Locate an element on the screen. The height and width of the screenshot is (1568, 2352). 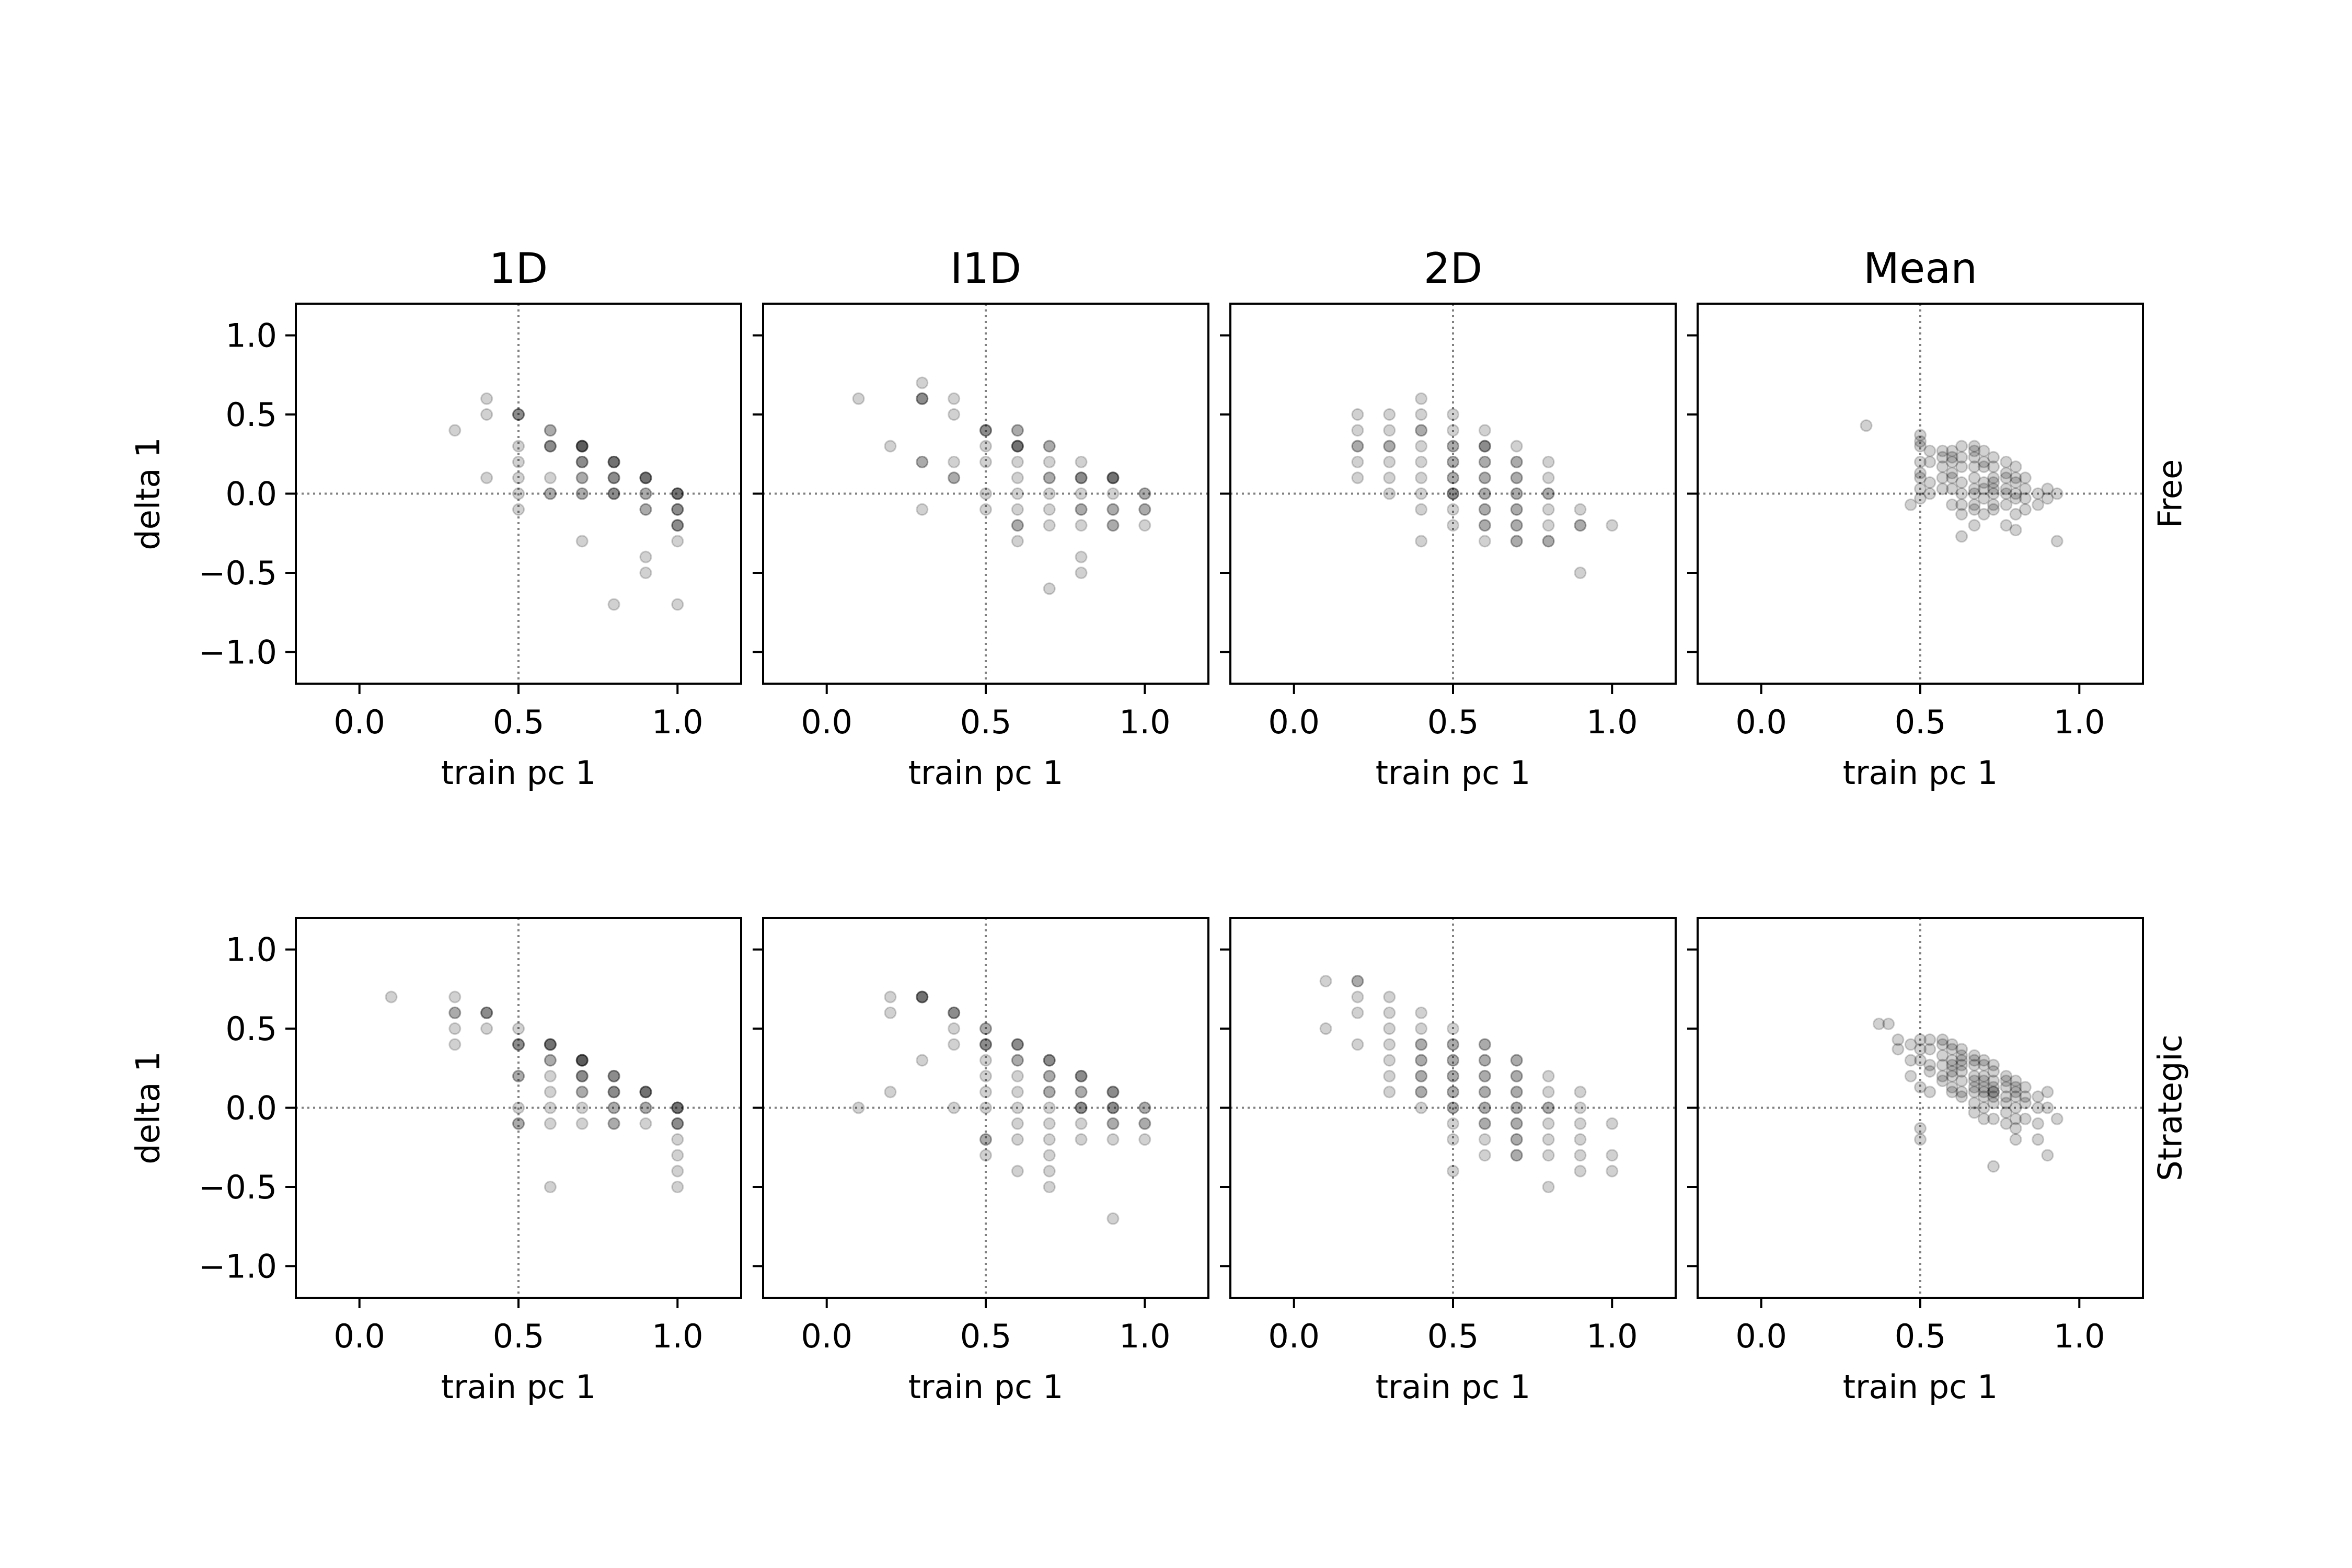
x-tick-label: 0.5 is located at coordinates (986, 1336).